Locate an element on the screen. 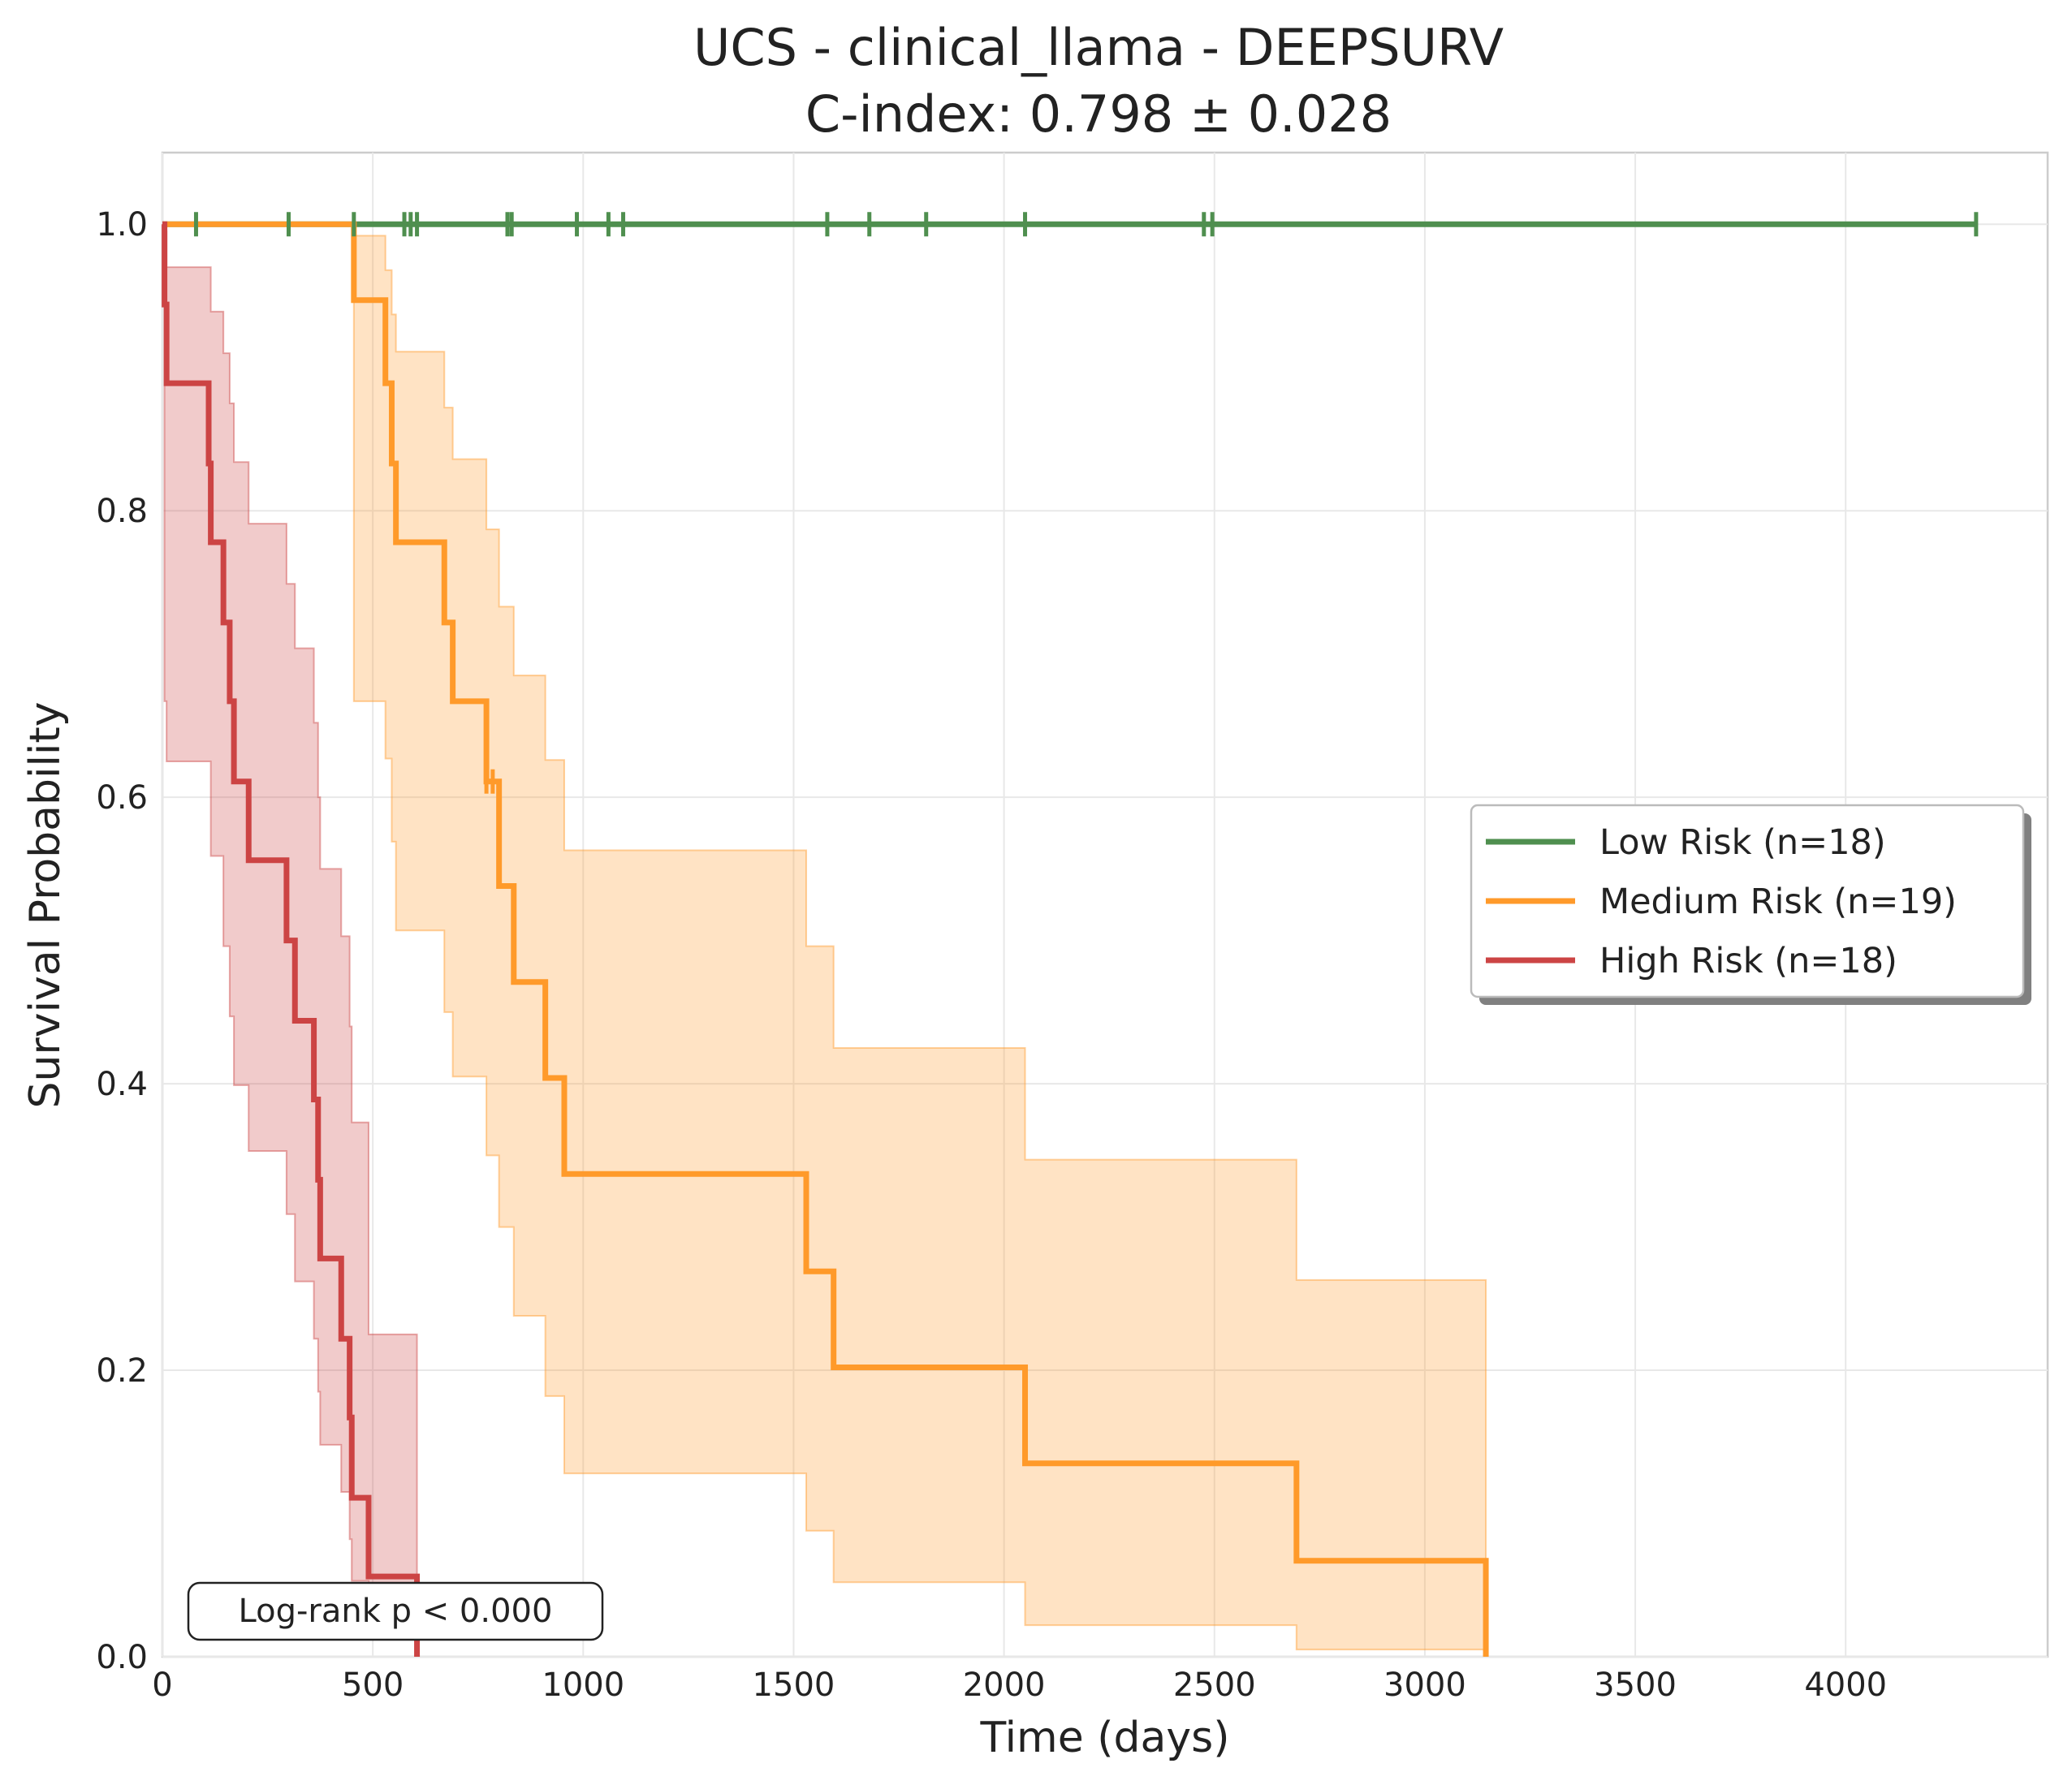 Image resolution: width=2072 pixels, height=1785 pixels. x-axis-label: Time (days) is located at coordinates (1104, 1738).